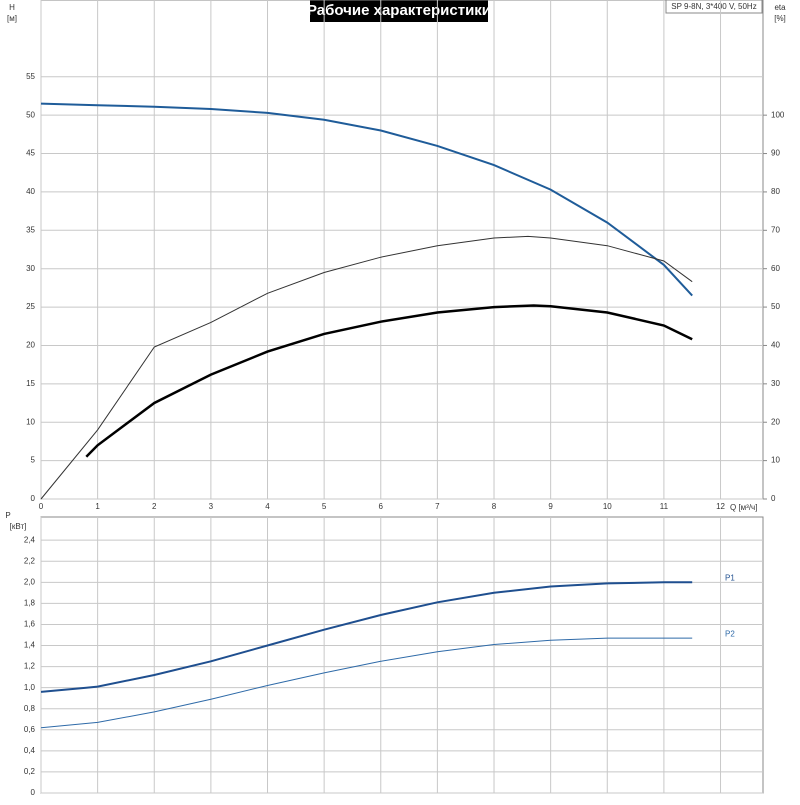 Image resolution: width=800 pixels, height=805 pixels. I want to click on y-tick-label: 2,4, so click(30, 539).